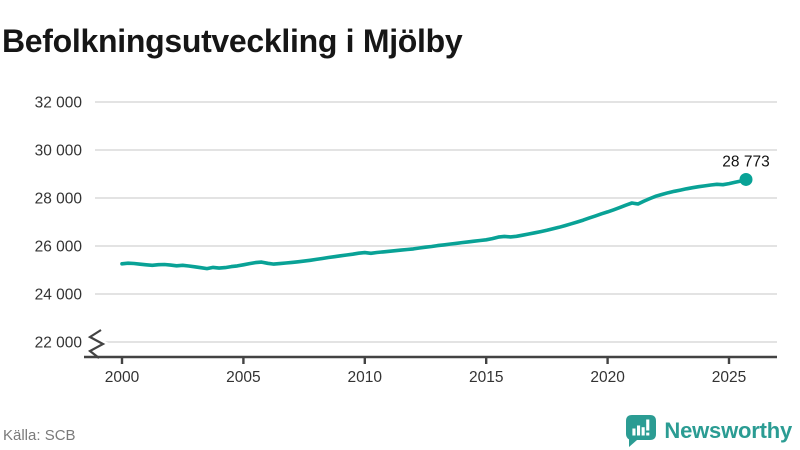  Describe the element at coordinates (96, 344) in the screenshot. I see `axis-break-icon` at that location.